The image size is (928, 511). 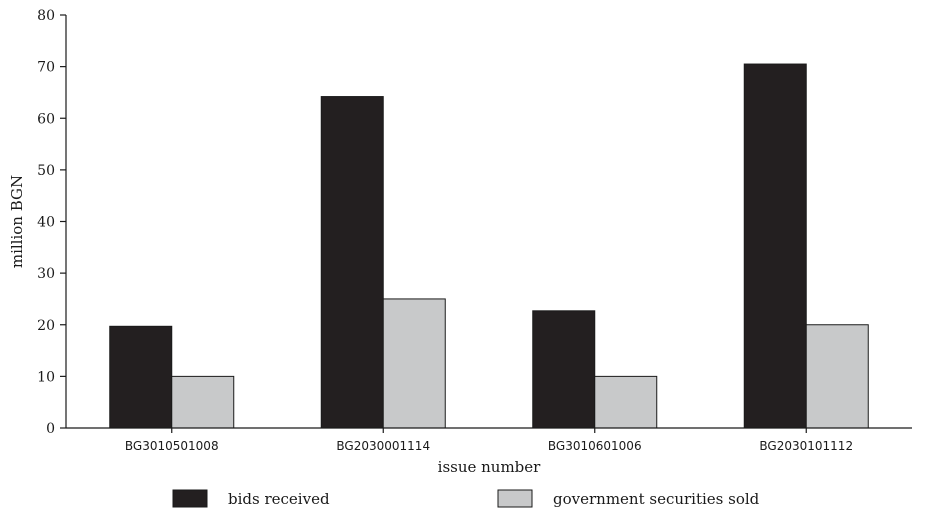 I want to click on legend: bids received government securities sold, so click(x=466, y=498).